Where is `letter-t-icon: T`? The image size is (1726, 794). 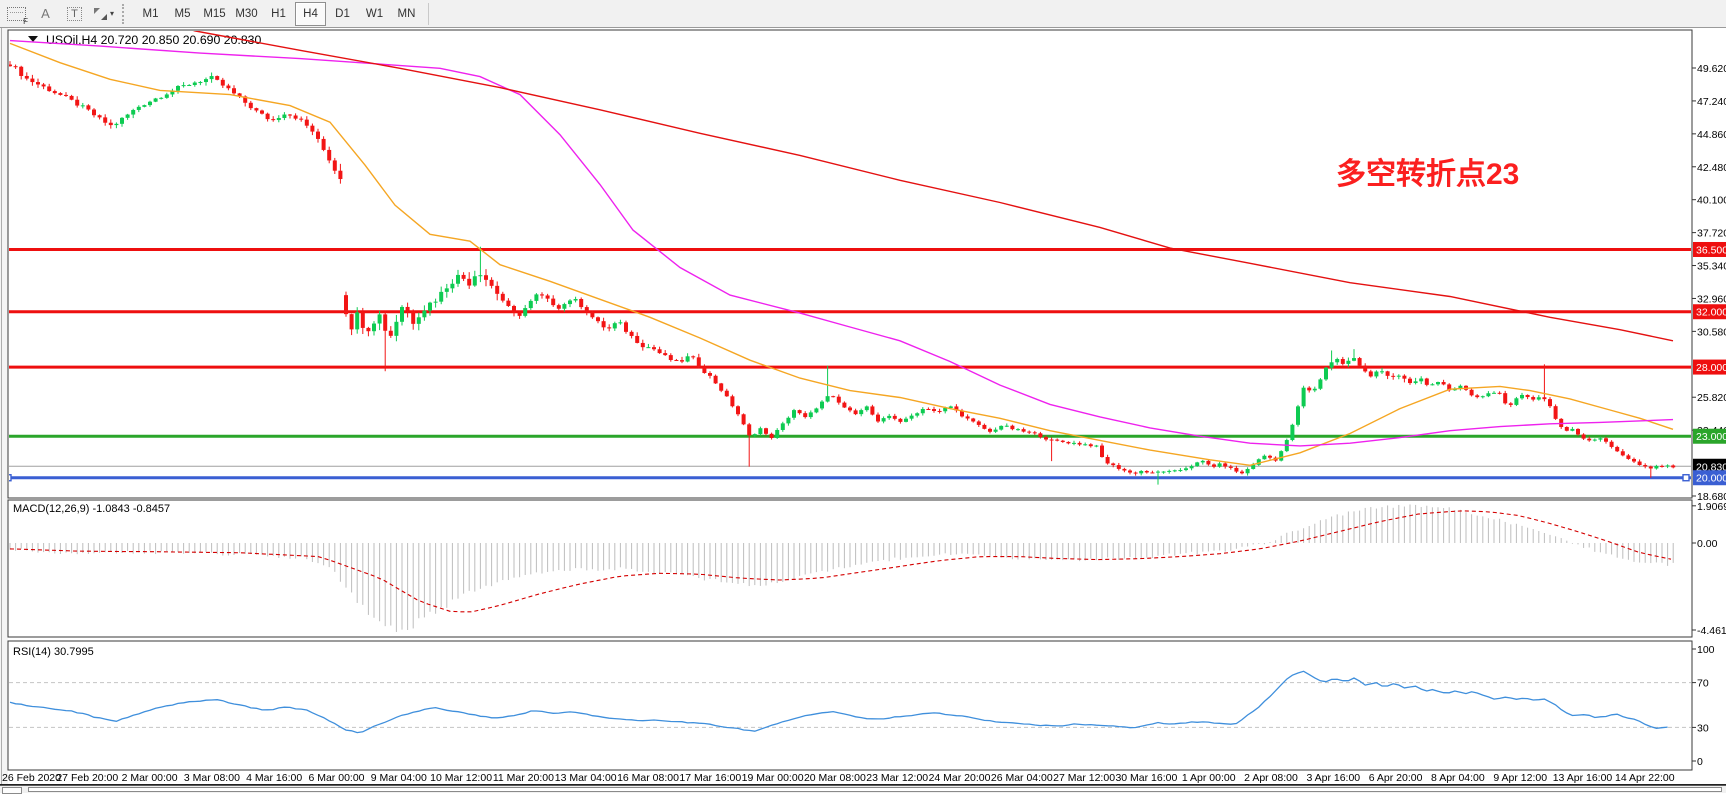 letter-t-icon: T is located at coordinates (74, 13).